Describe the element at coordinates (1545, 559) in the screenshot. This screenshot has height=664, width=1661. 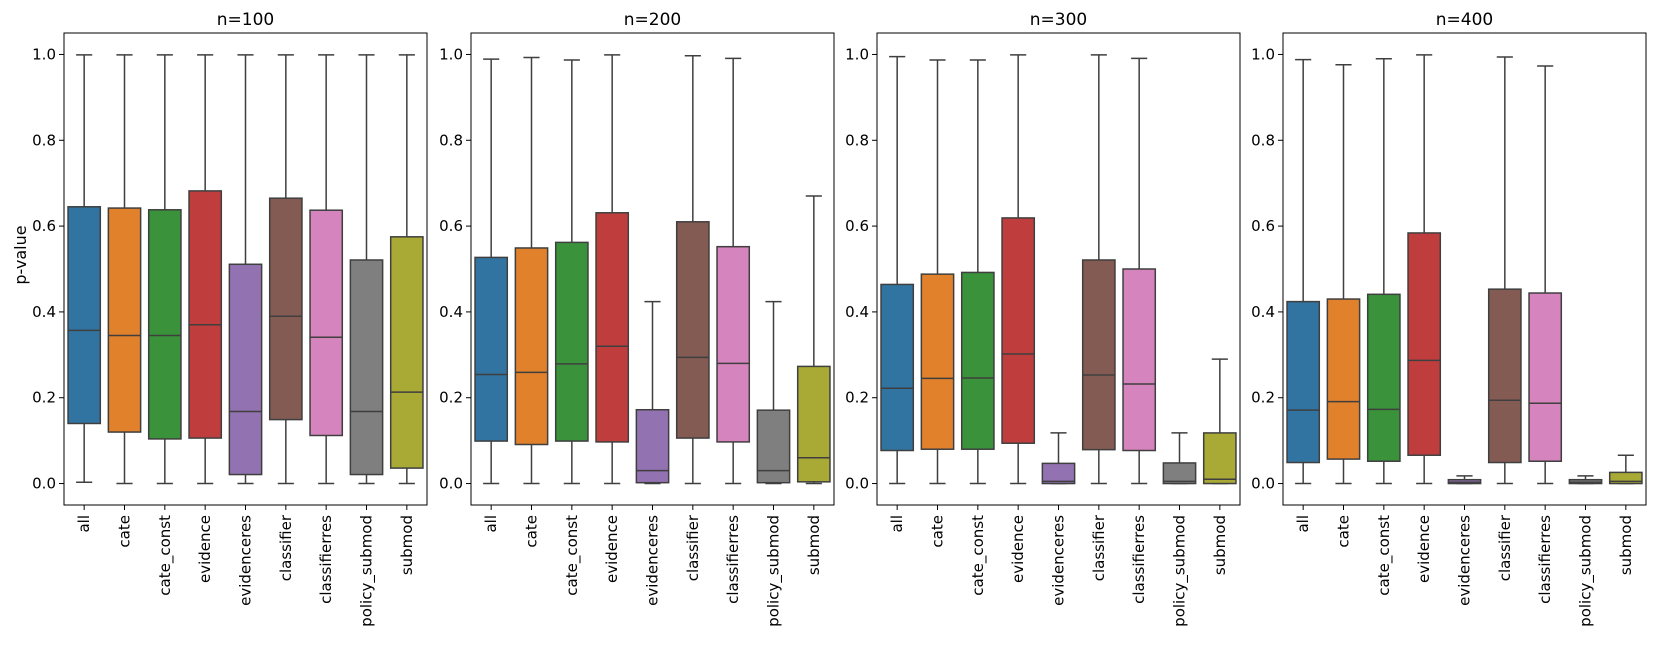
I see `x-tick-label: classifierres` at that location.